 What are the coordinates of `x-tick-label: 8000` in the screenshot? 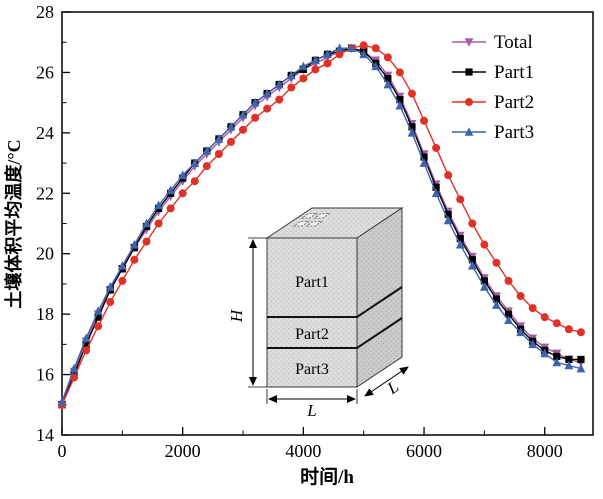 It's located at (545, 451).